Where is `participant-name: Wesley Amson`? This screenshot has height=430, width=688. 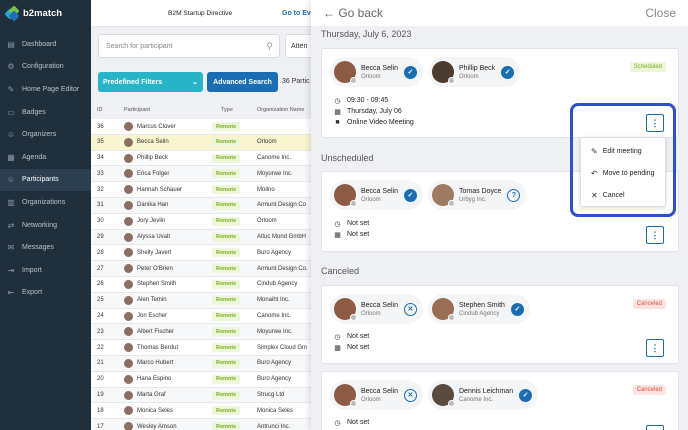 participant-name: Wesley Amson is located at coordinates (157, 426).